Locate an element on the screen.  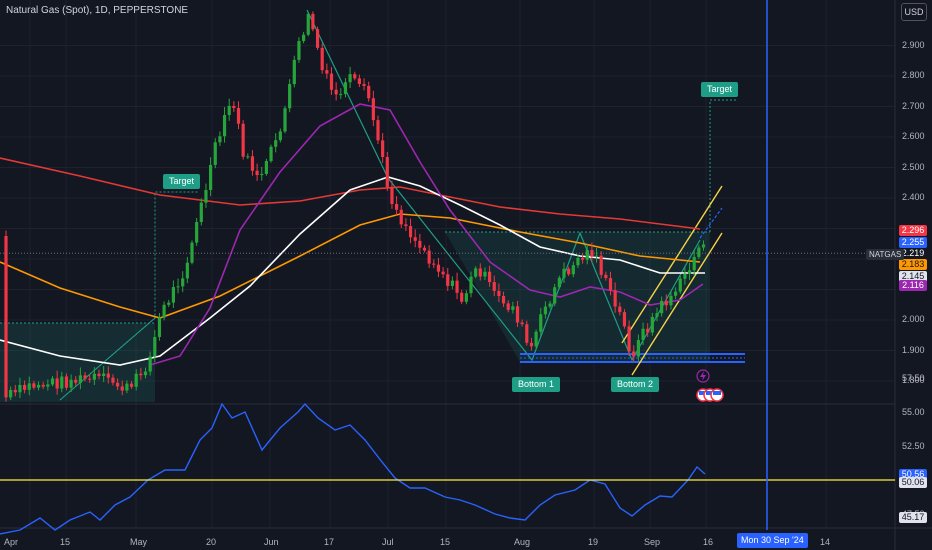
price-tick: 2.800 is located at coordinates (913, 75).